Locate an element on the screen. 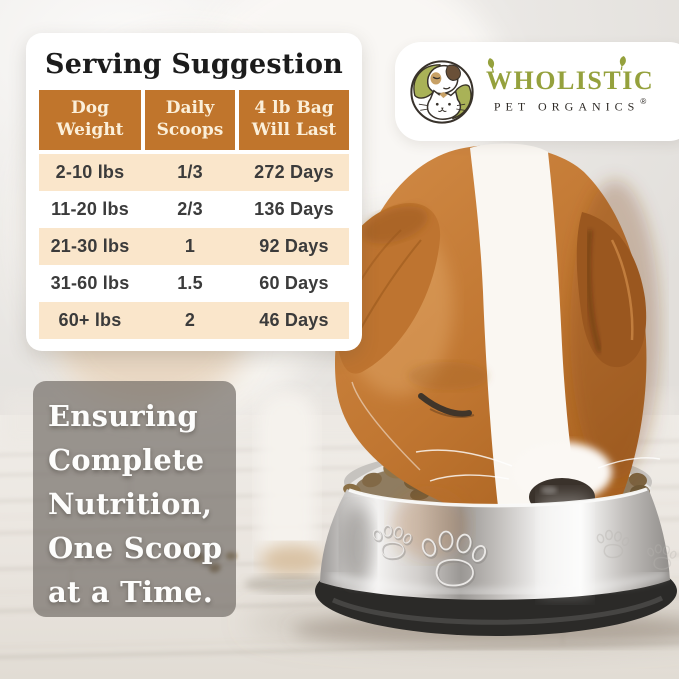 The image size is (679, 679). table-row: 2-10 lbs 1/3 272 Days is located at coordinates (194, 172).